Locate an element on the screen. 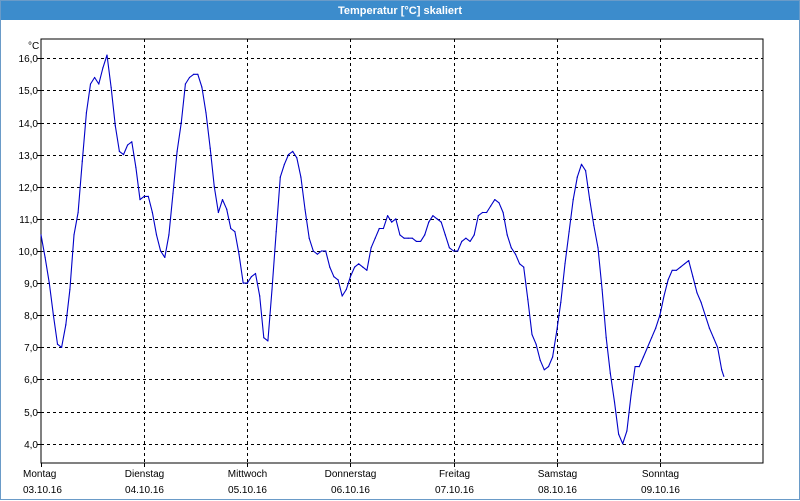  y-tick-label: 15,0 is located at coordinates (29, 91).